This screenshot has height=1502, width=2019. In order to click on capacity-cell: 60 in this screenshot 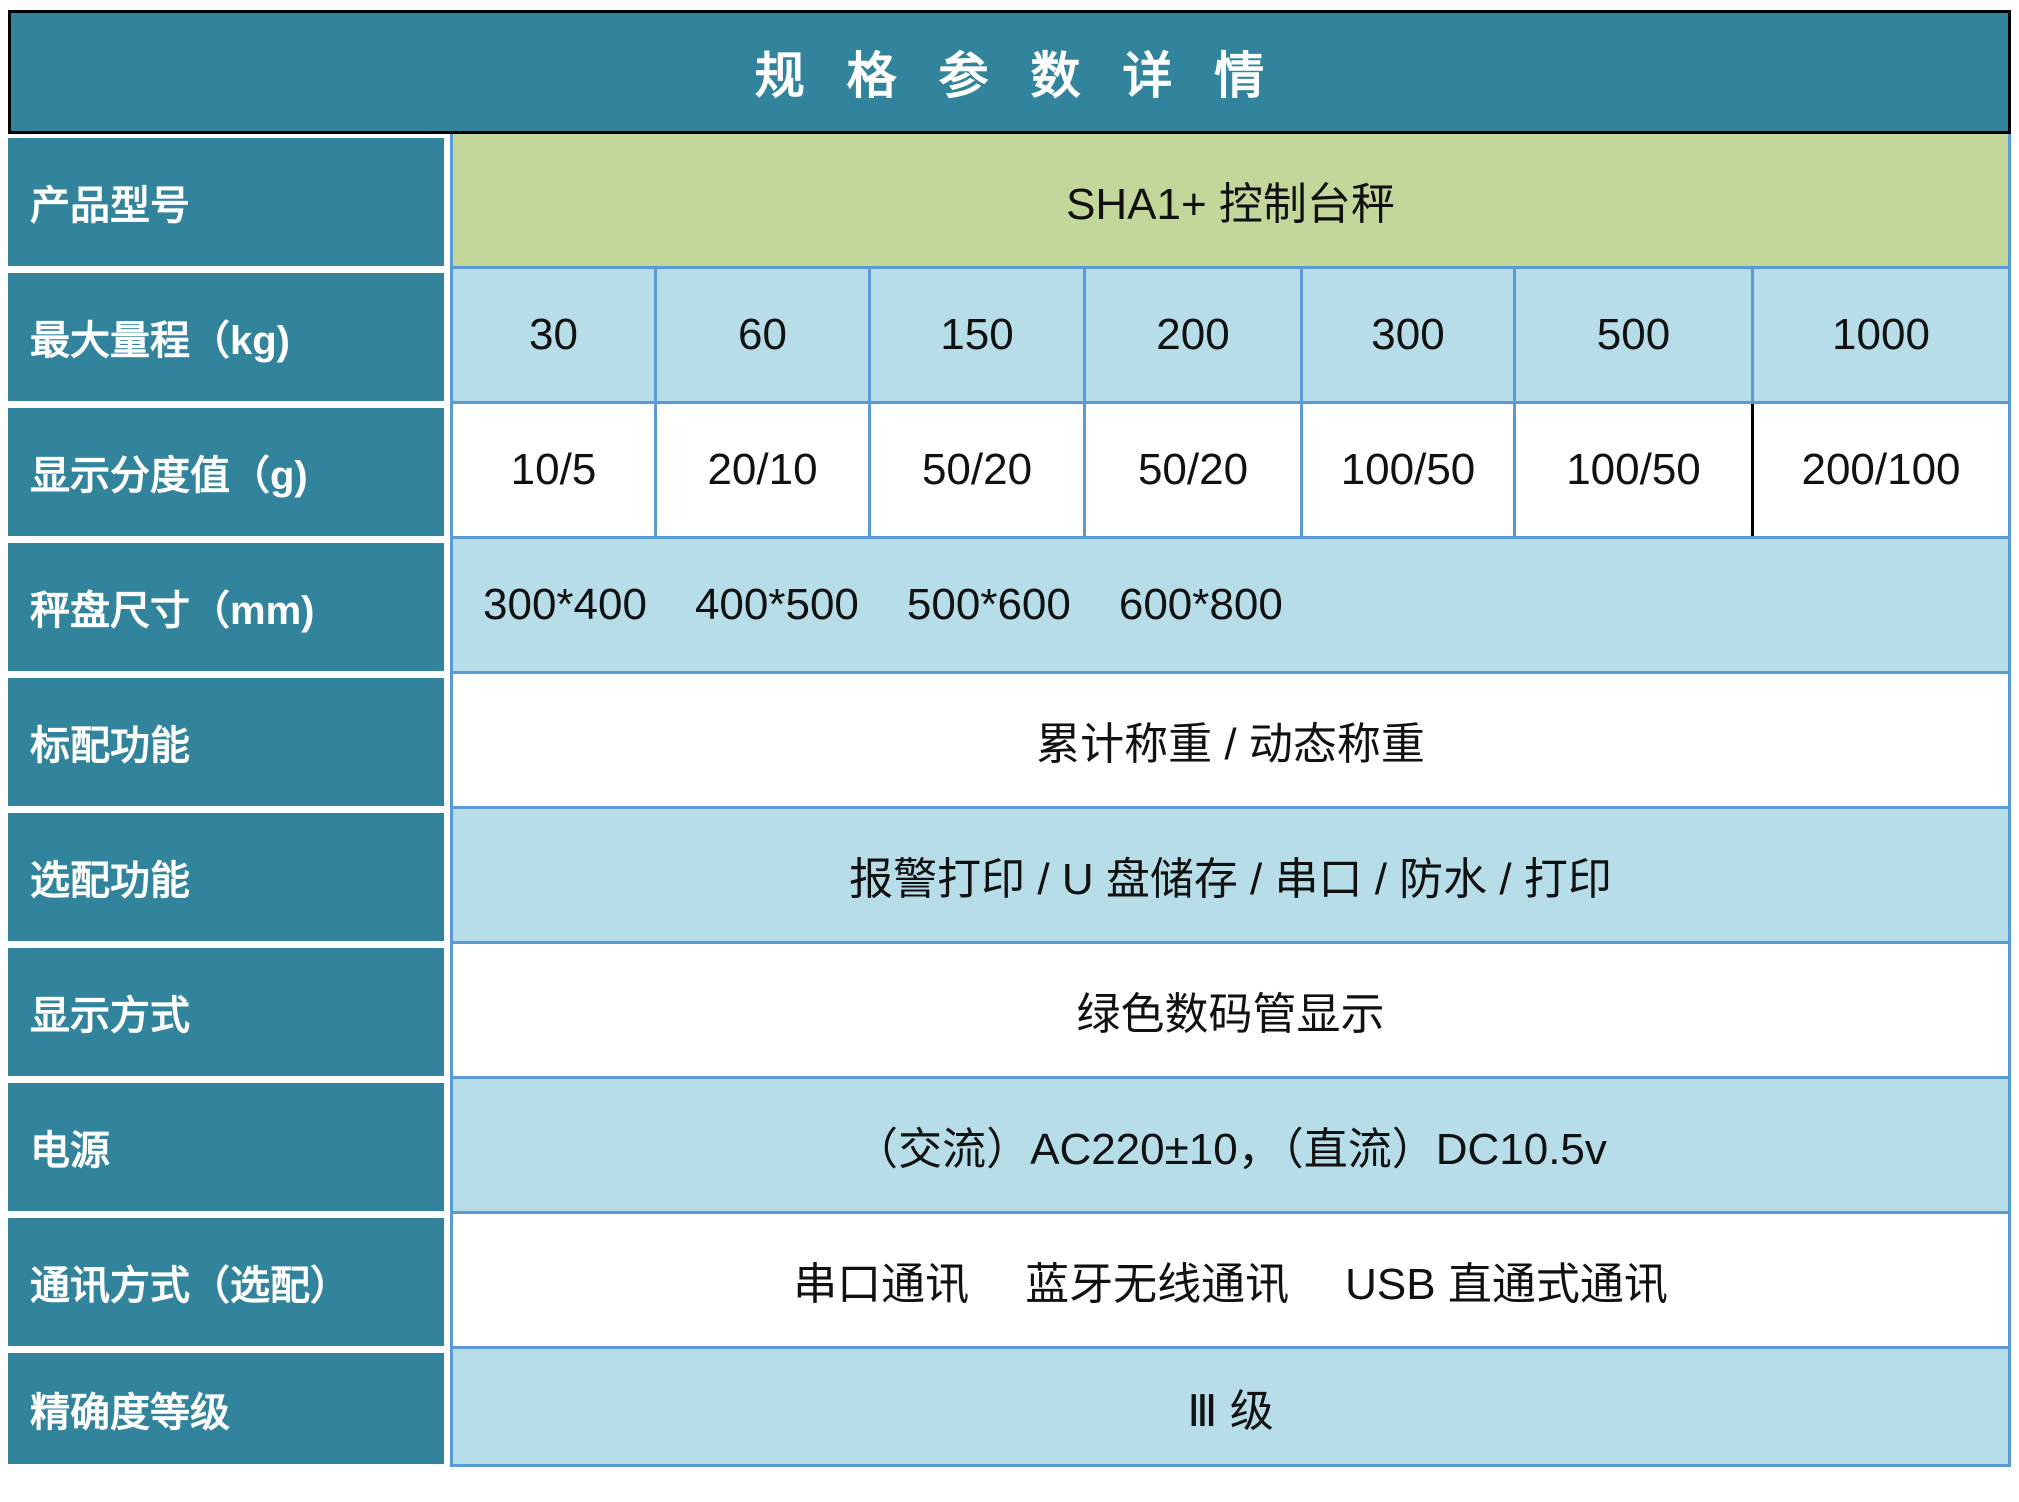, I will do `click(761, 335)`.